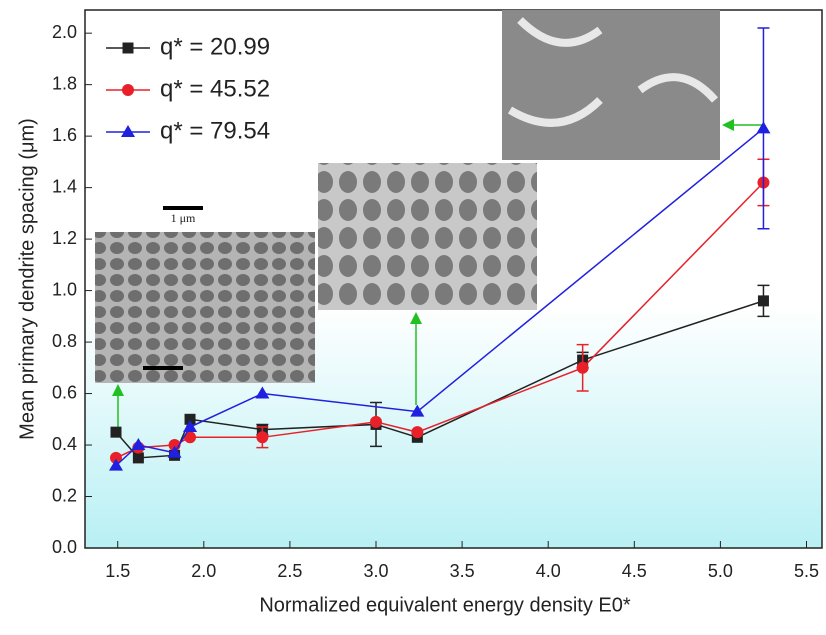 Image resolution: width=826 pixels, height=635 pixels. Describe the element at coordinates (462, 571) in the screenshot. I see `x-tick-label: 3.5` at that location.